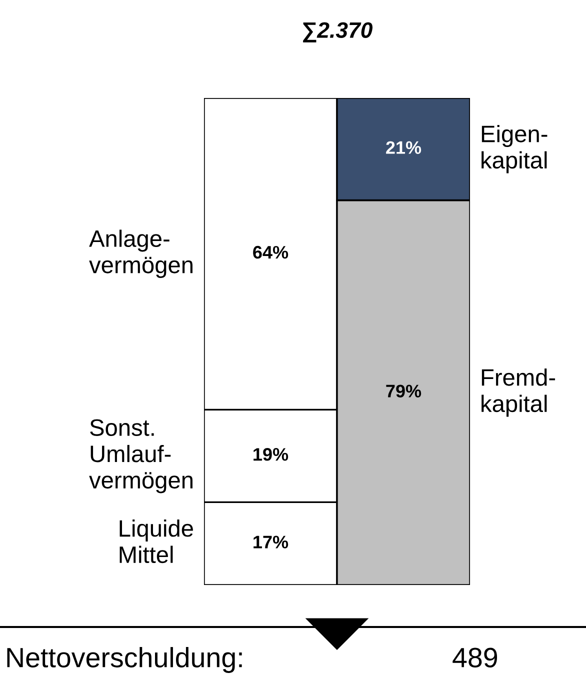 This screenshot has height=680, width=586. Describe the element at coordinates (124, 660) in the screenshot. I see `text: Nettoverschuldung:` at that location.